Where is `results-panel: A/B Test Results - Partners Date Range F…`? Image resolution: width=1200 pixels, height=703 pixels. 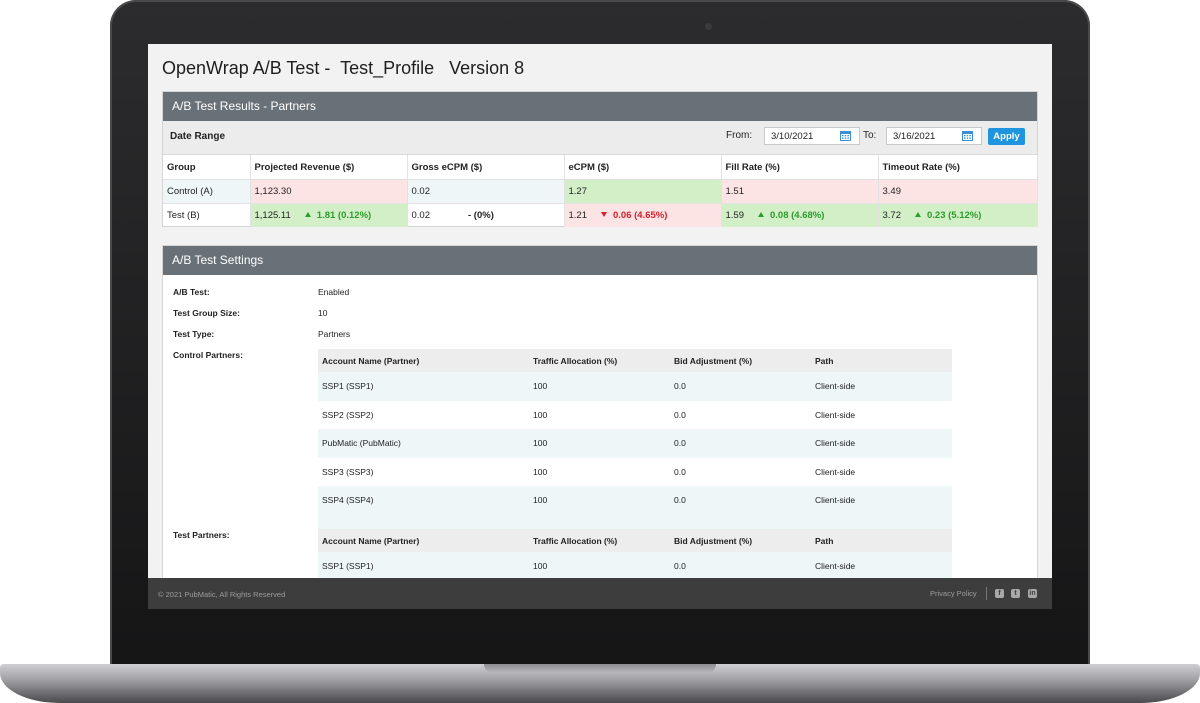 results-panel: A/B Test Results - Partners Date Range F… is located at coordinates (600, 159).